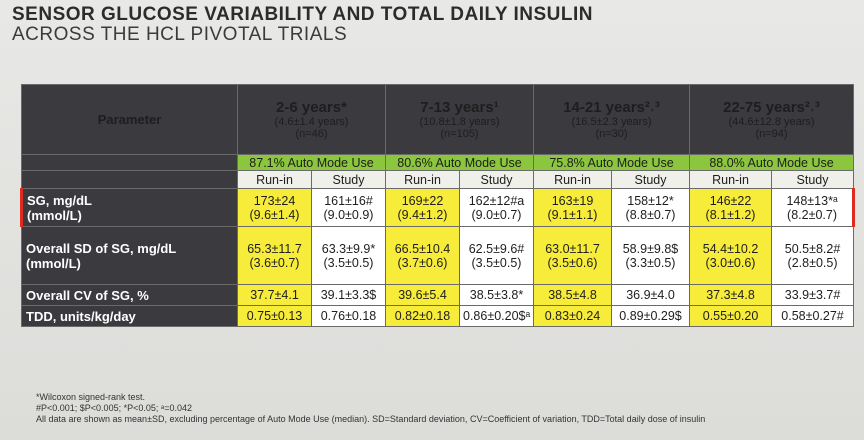 This screenshot has height=440, width=864. I want to click on value-cell: 54.4±10.2 (3.0±0.6), so click(731, 255).